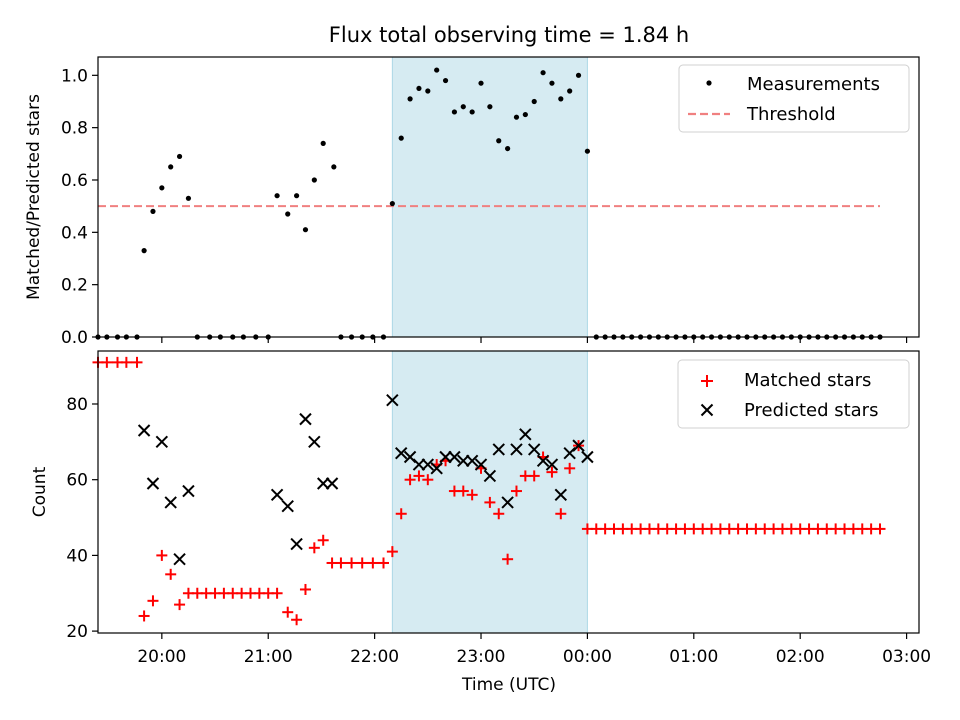 This screenshot has width=960, height=720. Describe the element at coordinates (77, 481) in the screenshot. I see `bottom-y-tick-label: 60` at that location.